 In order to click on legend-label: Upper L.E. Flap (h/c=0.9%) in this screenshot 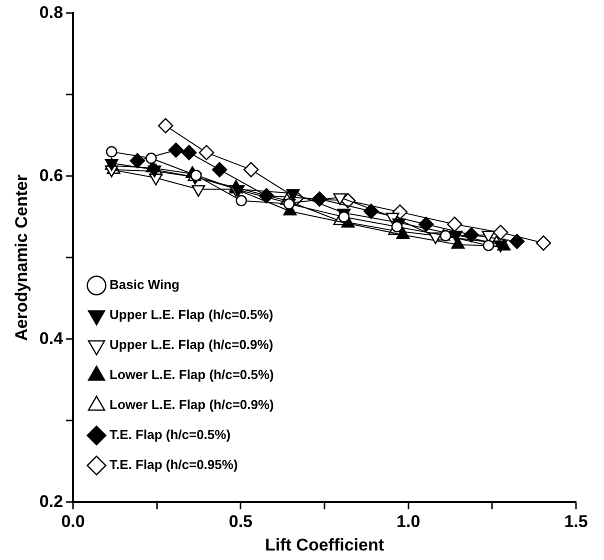, I will do `click(192, 344)`.